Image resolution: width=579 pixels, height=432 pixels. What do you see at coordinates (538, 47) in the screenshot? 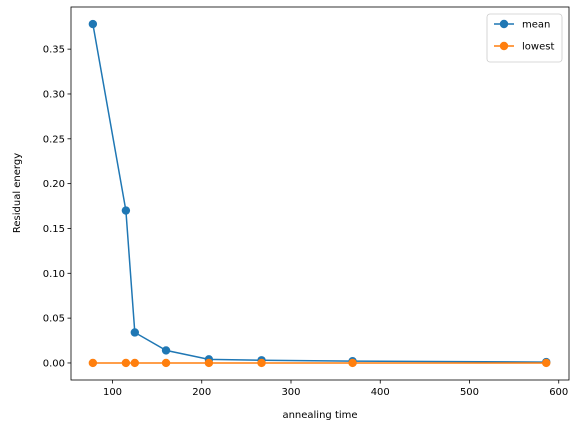
I see `legend-label-lowest: lowest` at bounding box center [538, 47].